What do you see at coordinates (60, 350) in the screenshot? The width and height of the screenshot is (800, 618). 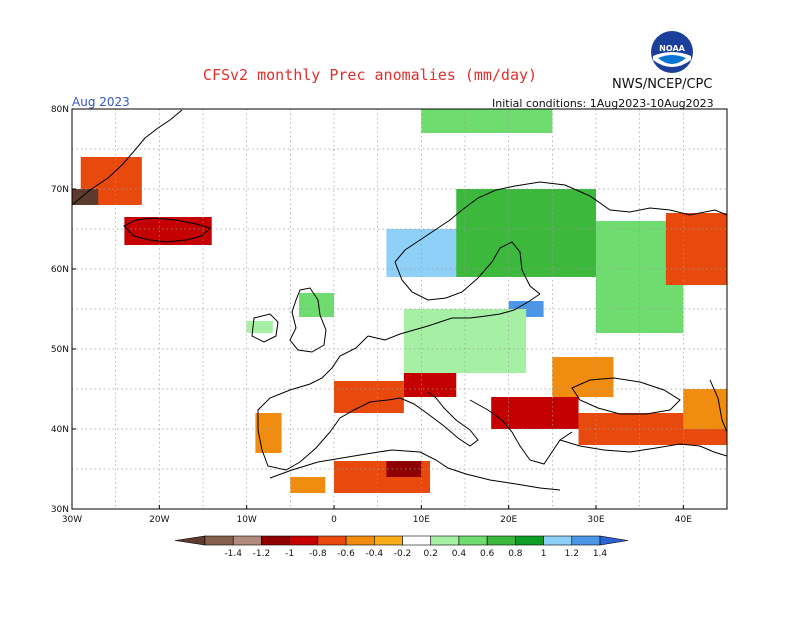 I see `lat-tick-label: 50N` at bounding box center [60, 350].